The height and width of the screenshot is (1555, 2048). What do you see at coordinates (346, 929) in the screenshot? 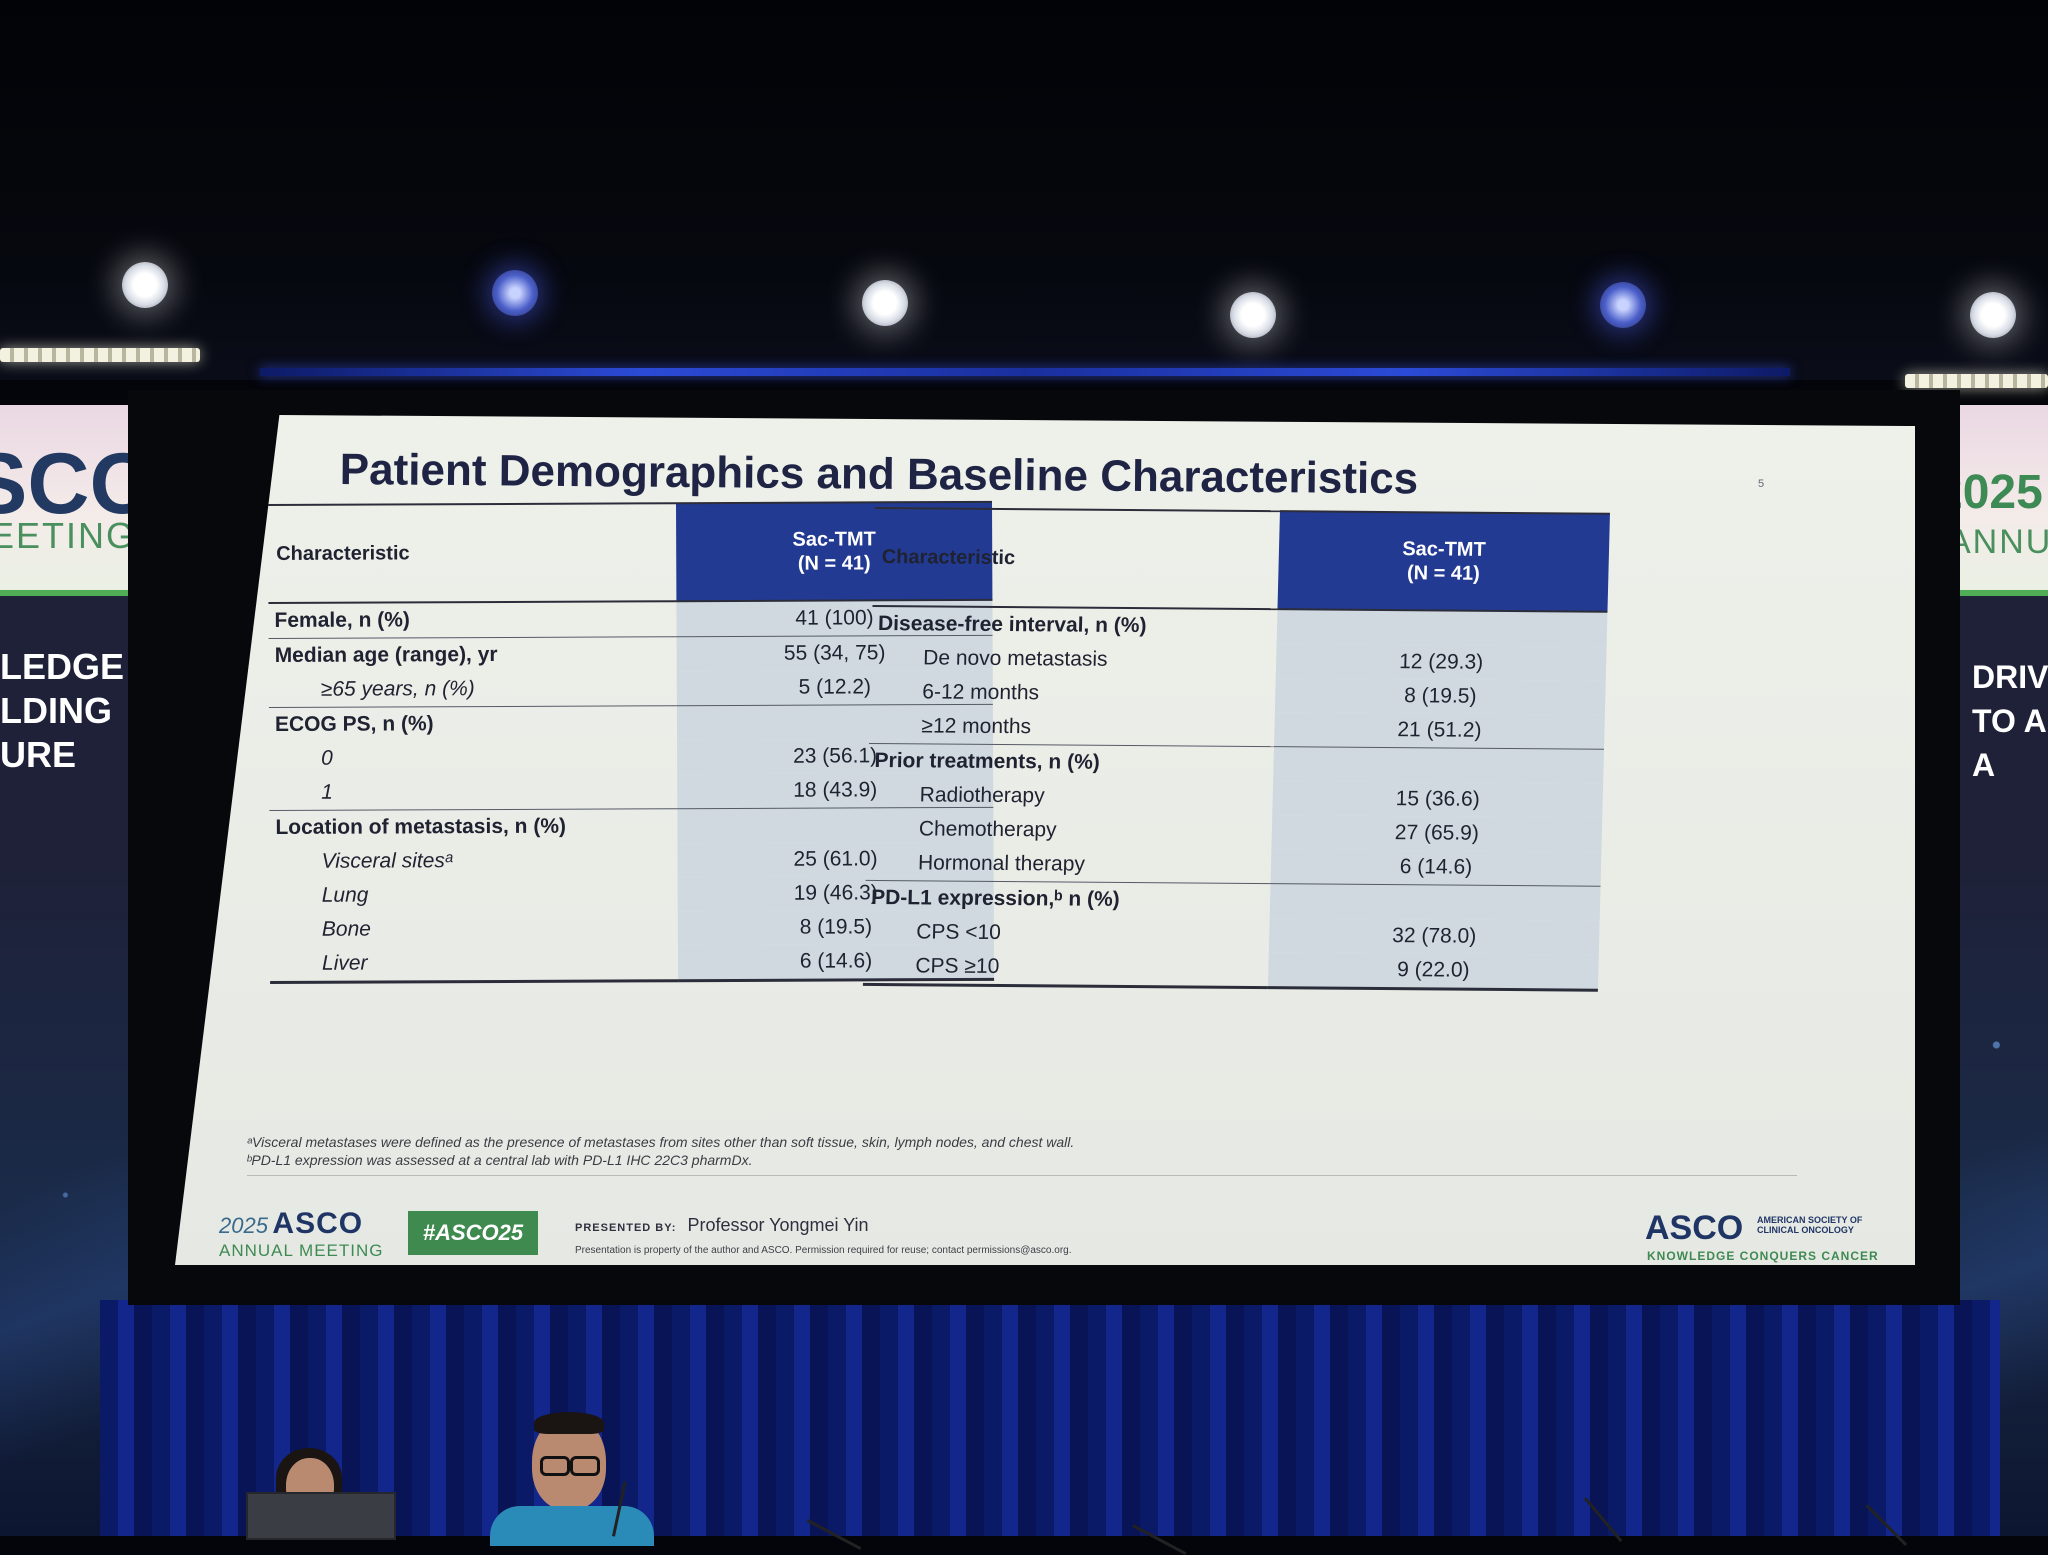
I see `row-label: Bone` at bounding box center [346, 929].